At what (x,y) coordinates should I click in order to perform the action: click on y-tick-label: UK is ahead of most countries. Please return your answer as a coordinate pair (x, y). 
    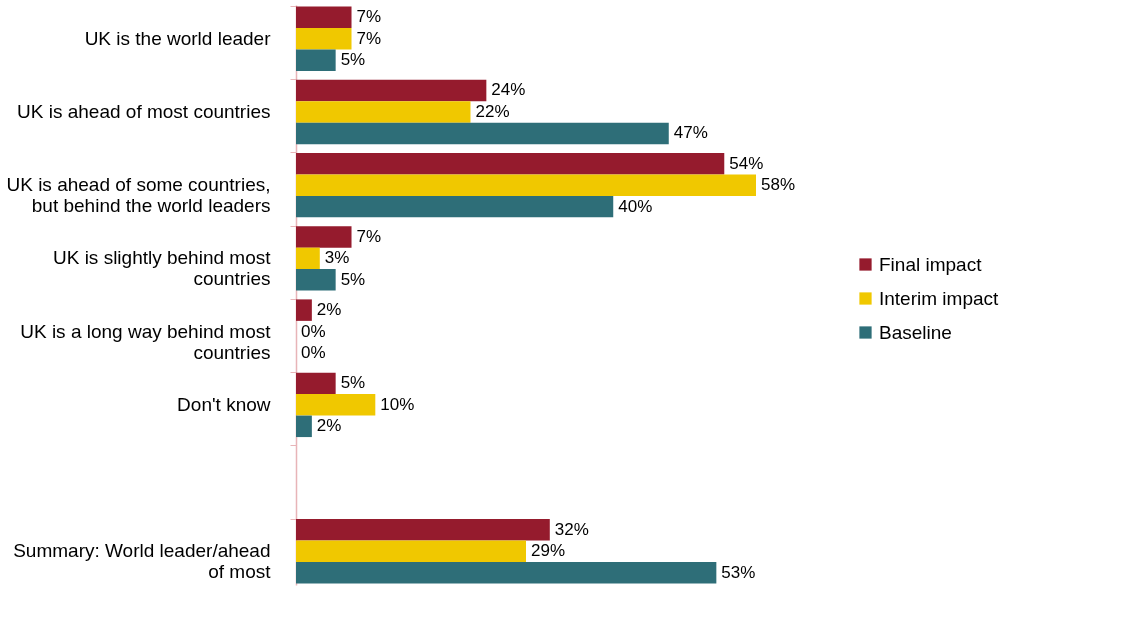
    Looking at the image, I should click on (144, 111).